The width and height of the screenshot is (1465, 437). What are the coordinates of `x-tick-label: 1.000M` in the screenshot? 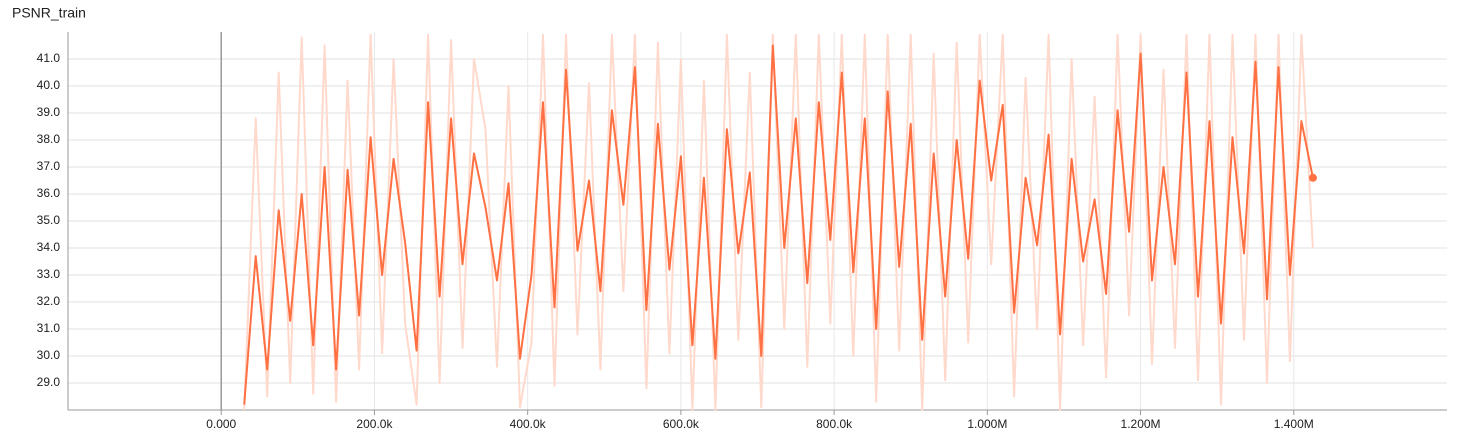 It's located at (987, 424).